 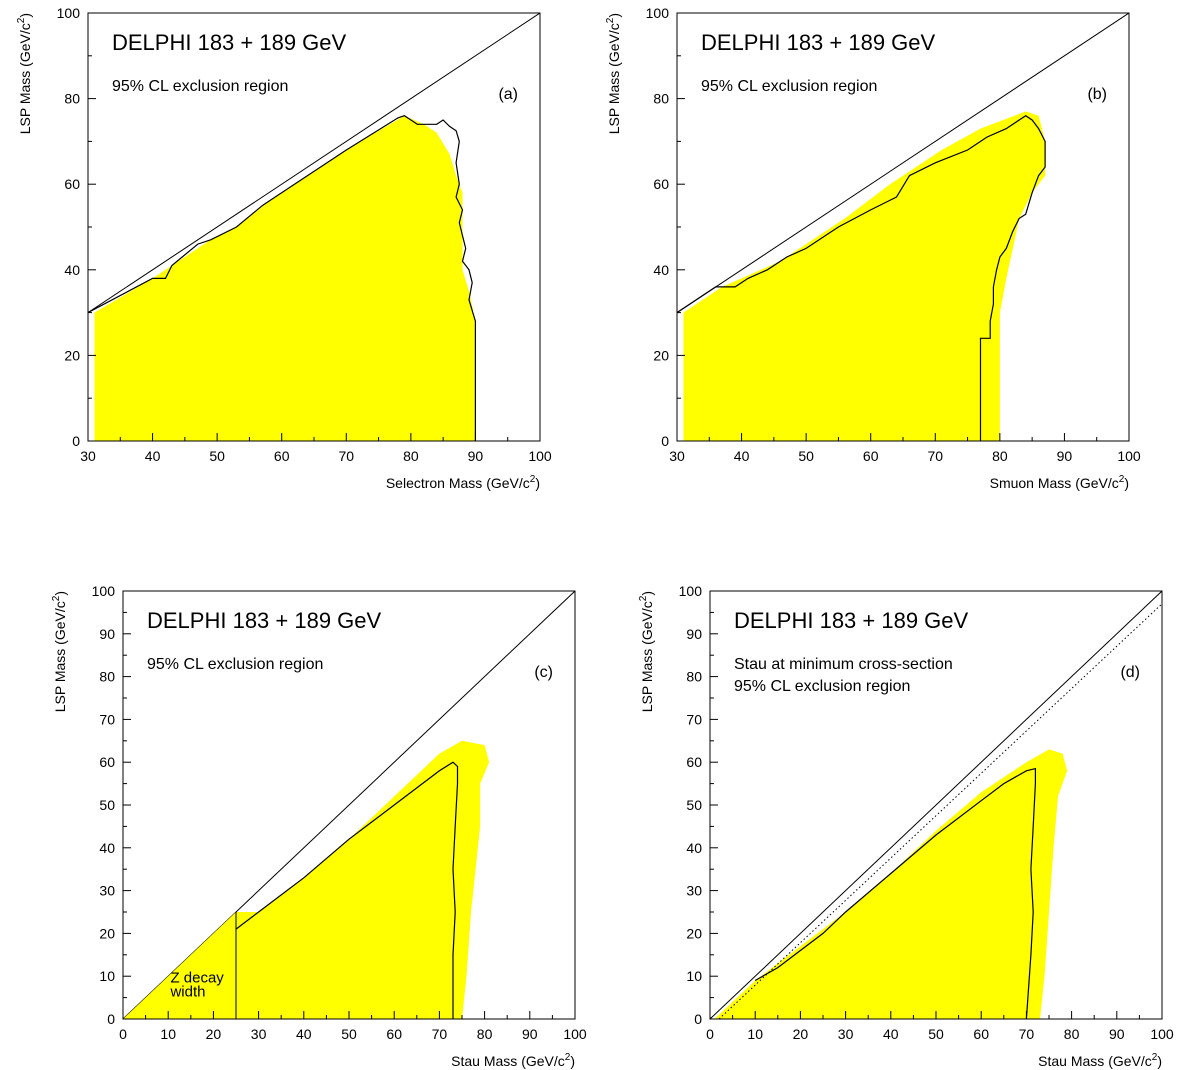 What do you see at coordinates (179, 965) in the screenshot?
I see `z-width-region` at bounding box center [179, 965].